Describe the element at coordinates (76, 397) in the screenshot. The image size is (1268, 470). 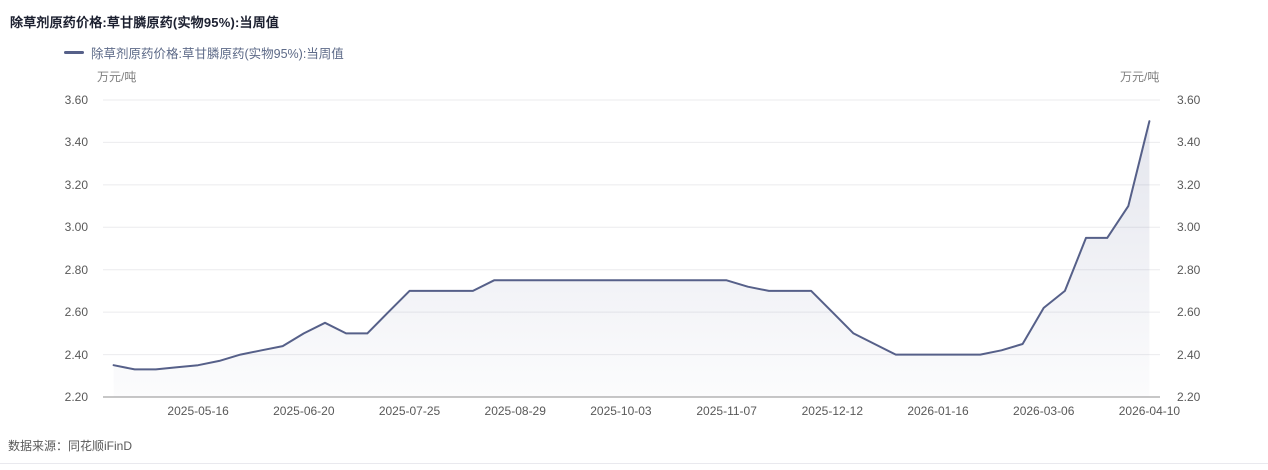
I see `y-axis-label-left: 2.20` at that location.